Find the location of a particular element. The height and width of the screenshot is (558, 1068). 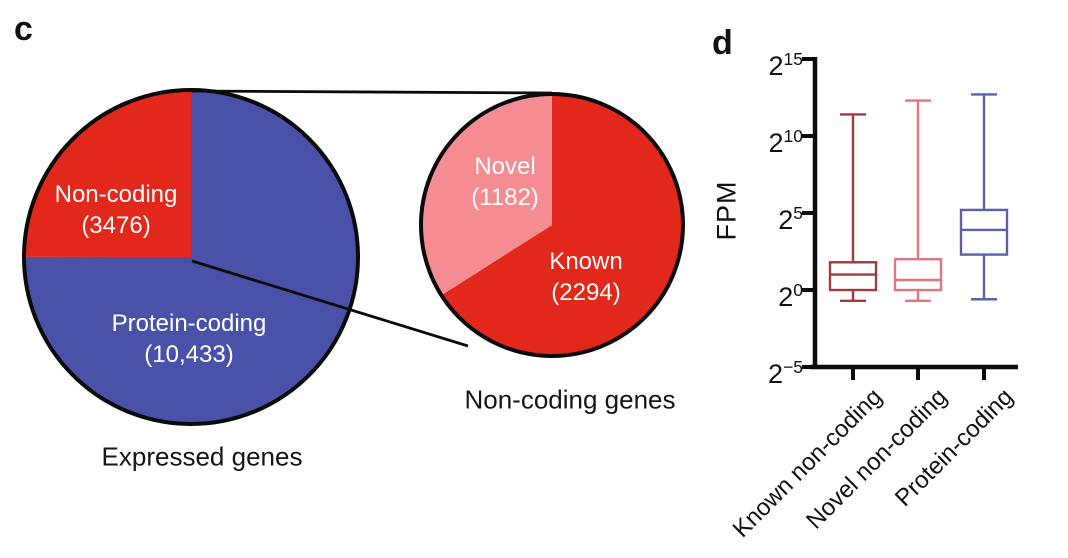

slice-label-protein-coding-value: (10,433) is located at coordinates (189, 354).